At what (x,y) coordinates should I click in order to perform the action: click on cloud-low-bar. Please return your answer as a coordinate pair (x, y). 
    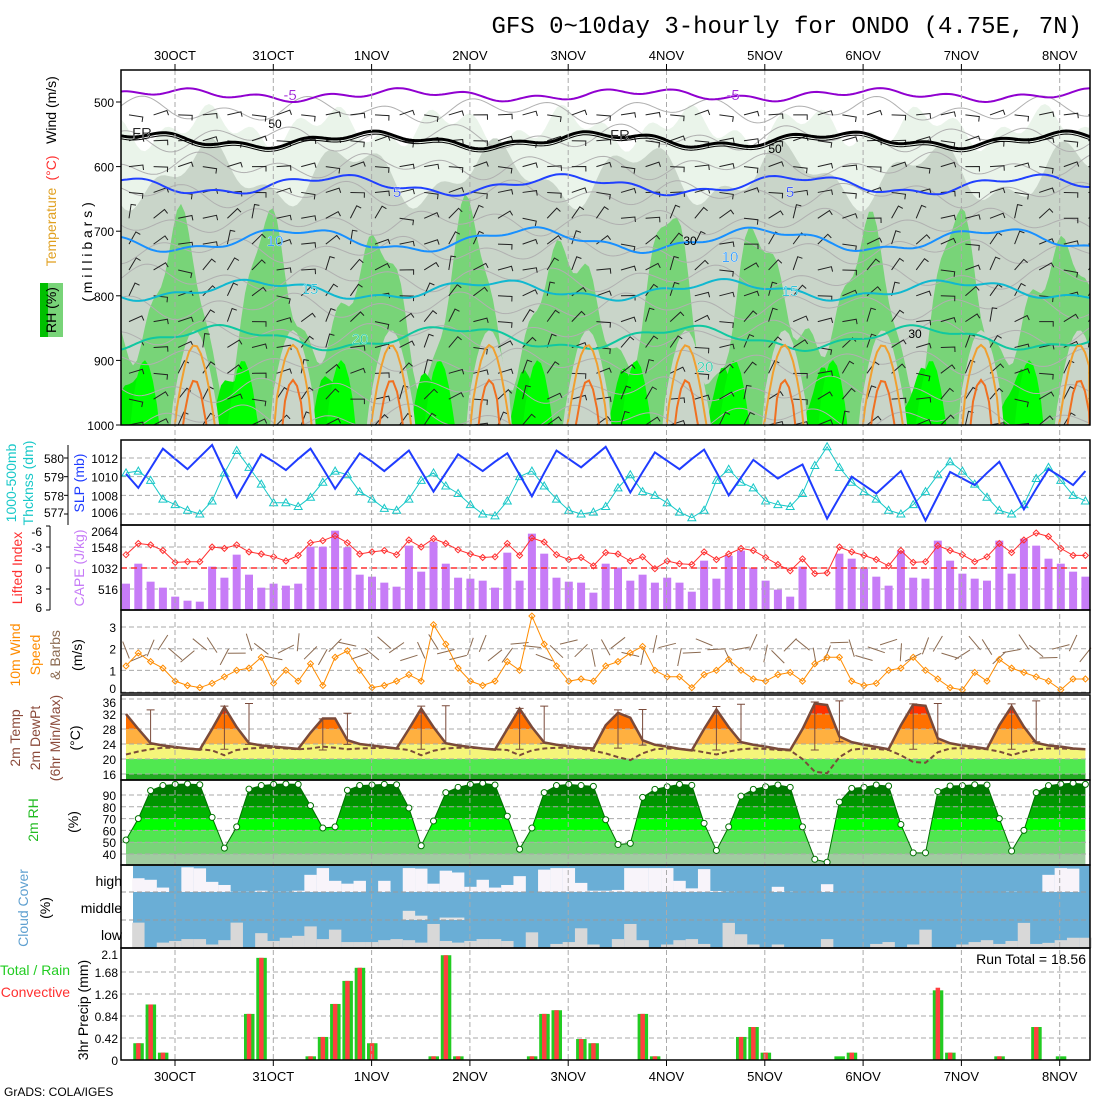
    Looking at the image, I should click on (298, 941).